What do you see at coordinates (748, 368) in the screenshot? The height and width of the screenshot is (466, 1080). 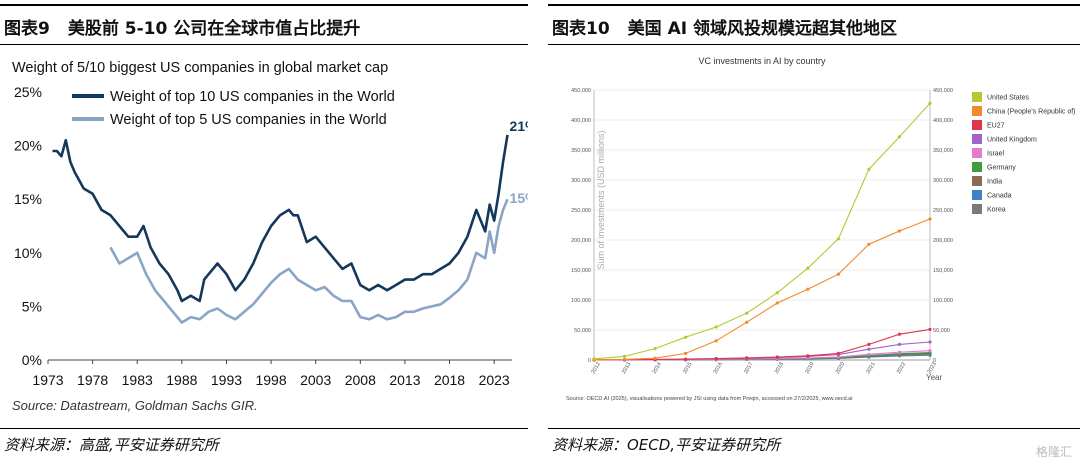 I see `x-tick-label: 2017` at bounding box center [748, 368].